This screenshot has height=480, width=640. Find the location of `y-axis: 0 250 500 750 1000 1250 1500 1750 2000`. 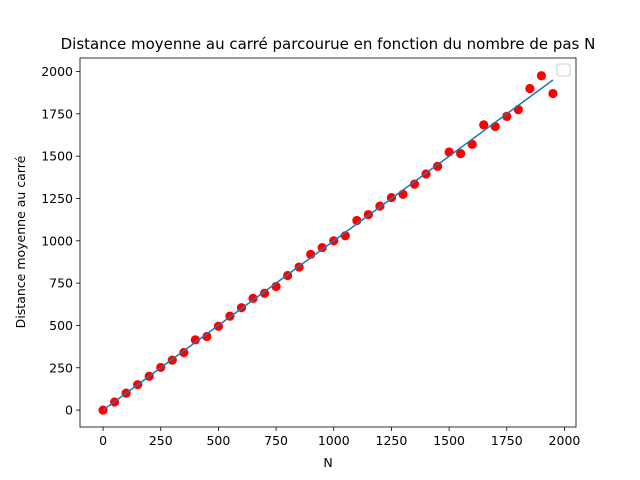

y-axis: 0 250 500 750 1000 1250 1500 1750 2000 is located at coordinates (60, 241).